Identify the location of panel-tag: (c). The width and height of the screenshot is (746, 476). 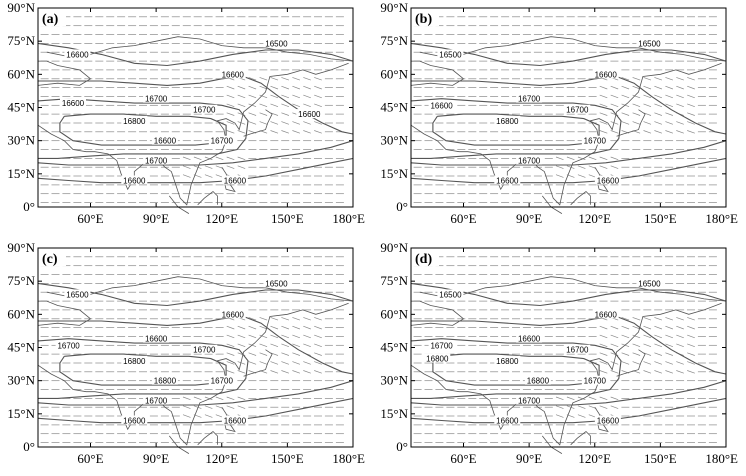
(50, 259).